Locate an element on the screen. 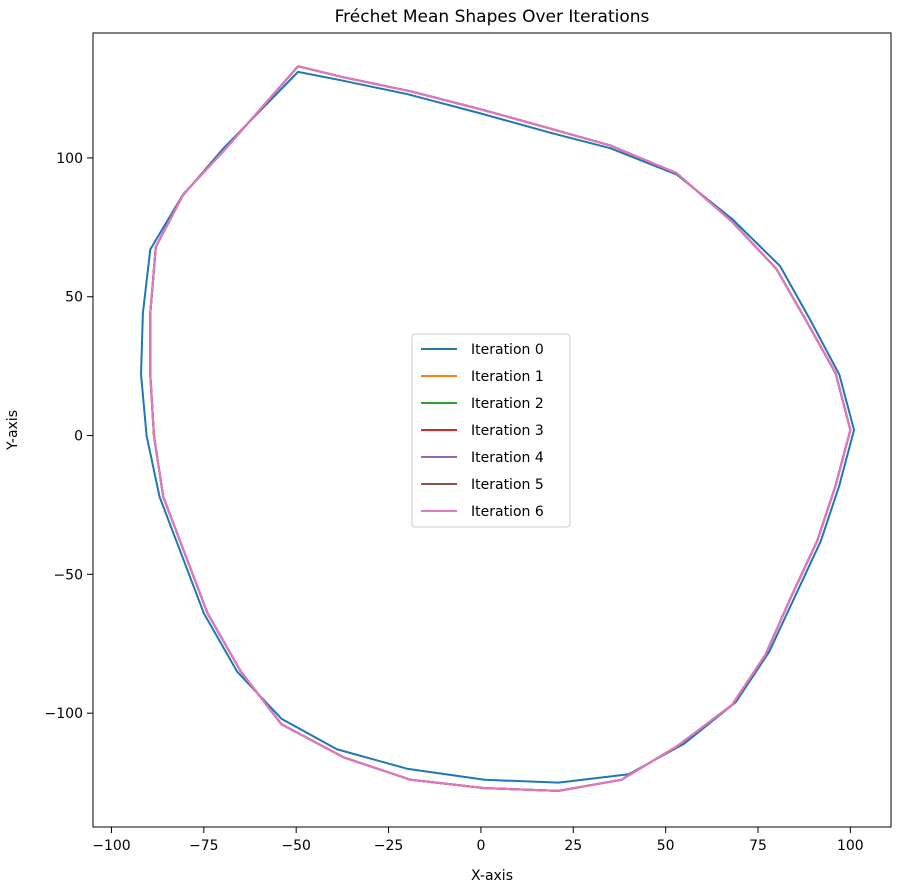  x-tick-label: 25 is located at coordinates (573, 846).